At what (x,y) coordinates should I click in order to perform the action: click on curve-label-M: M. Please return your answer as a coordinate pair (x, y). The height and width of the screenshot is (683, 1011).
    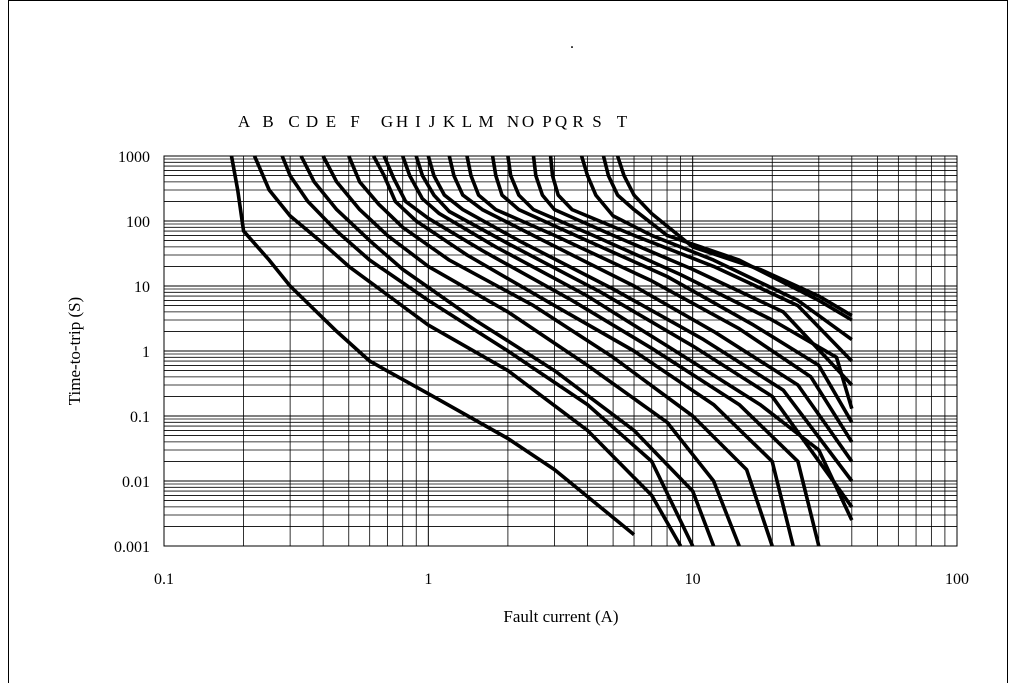
    Looking at the image, I should click on (485, 121).